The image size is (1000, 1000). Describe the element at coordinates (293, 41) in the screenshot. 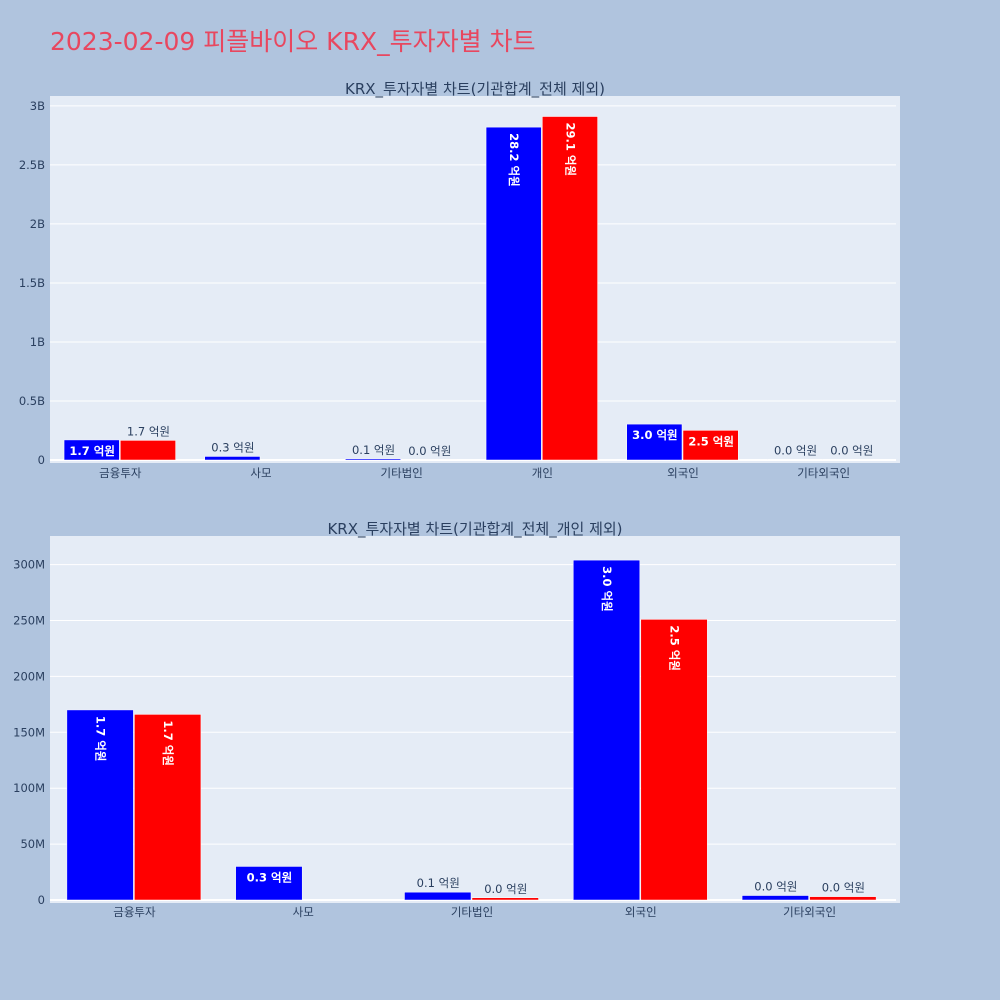

I see `page-title: 2023-02-09 피플바이오 KRX_투자자별 차트` at that location.